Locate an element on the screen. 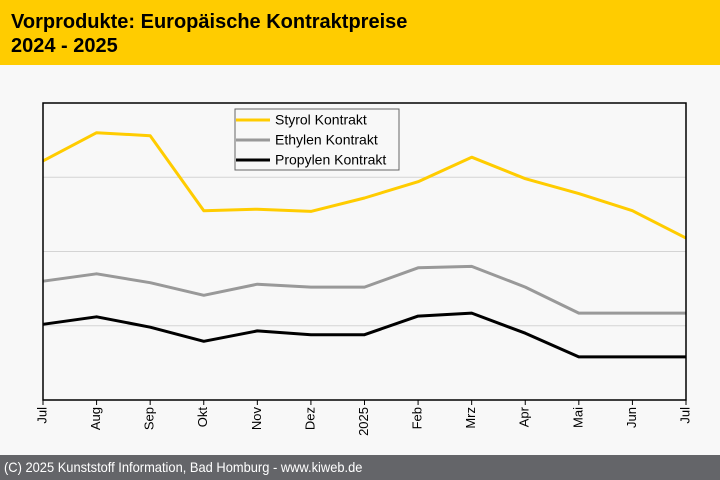 The width and height of the screenshot is (720, 480). x-axis-ticks is located at coordinates (364, 402).